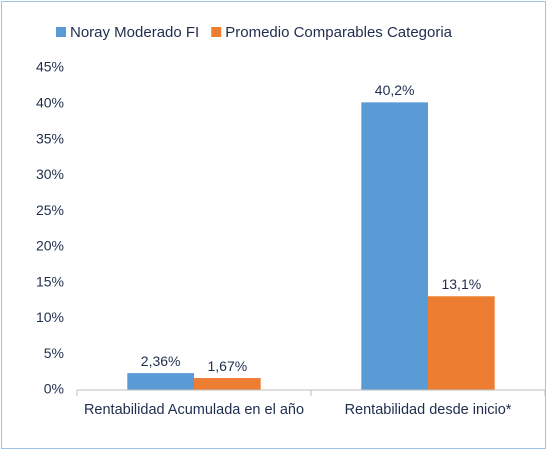 The height and width of the screenshot is (450, 547). What do you see at coordinates (428, 410) in the screenshot?
I see `x-tick-label: Rentabilidad desde inicio*` at bounding box center [428, 410].